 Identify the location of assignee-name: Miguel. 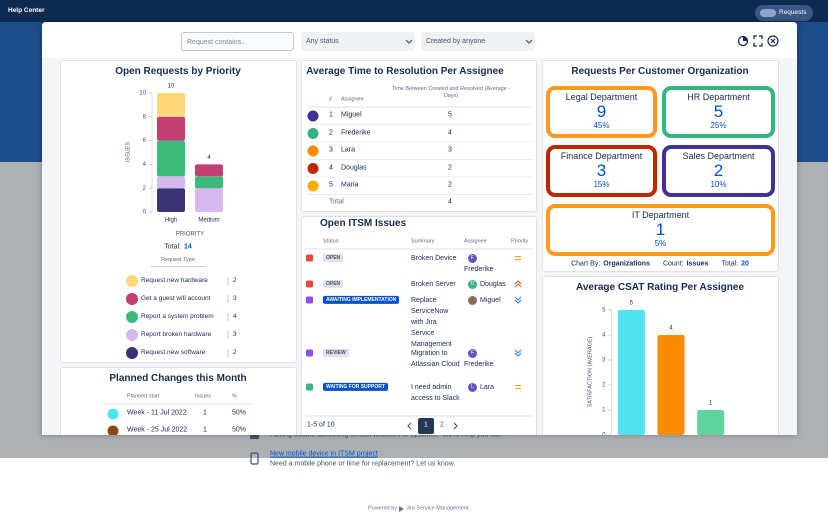
(490, 300).